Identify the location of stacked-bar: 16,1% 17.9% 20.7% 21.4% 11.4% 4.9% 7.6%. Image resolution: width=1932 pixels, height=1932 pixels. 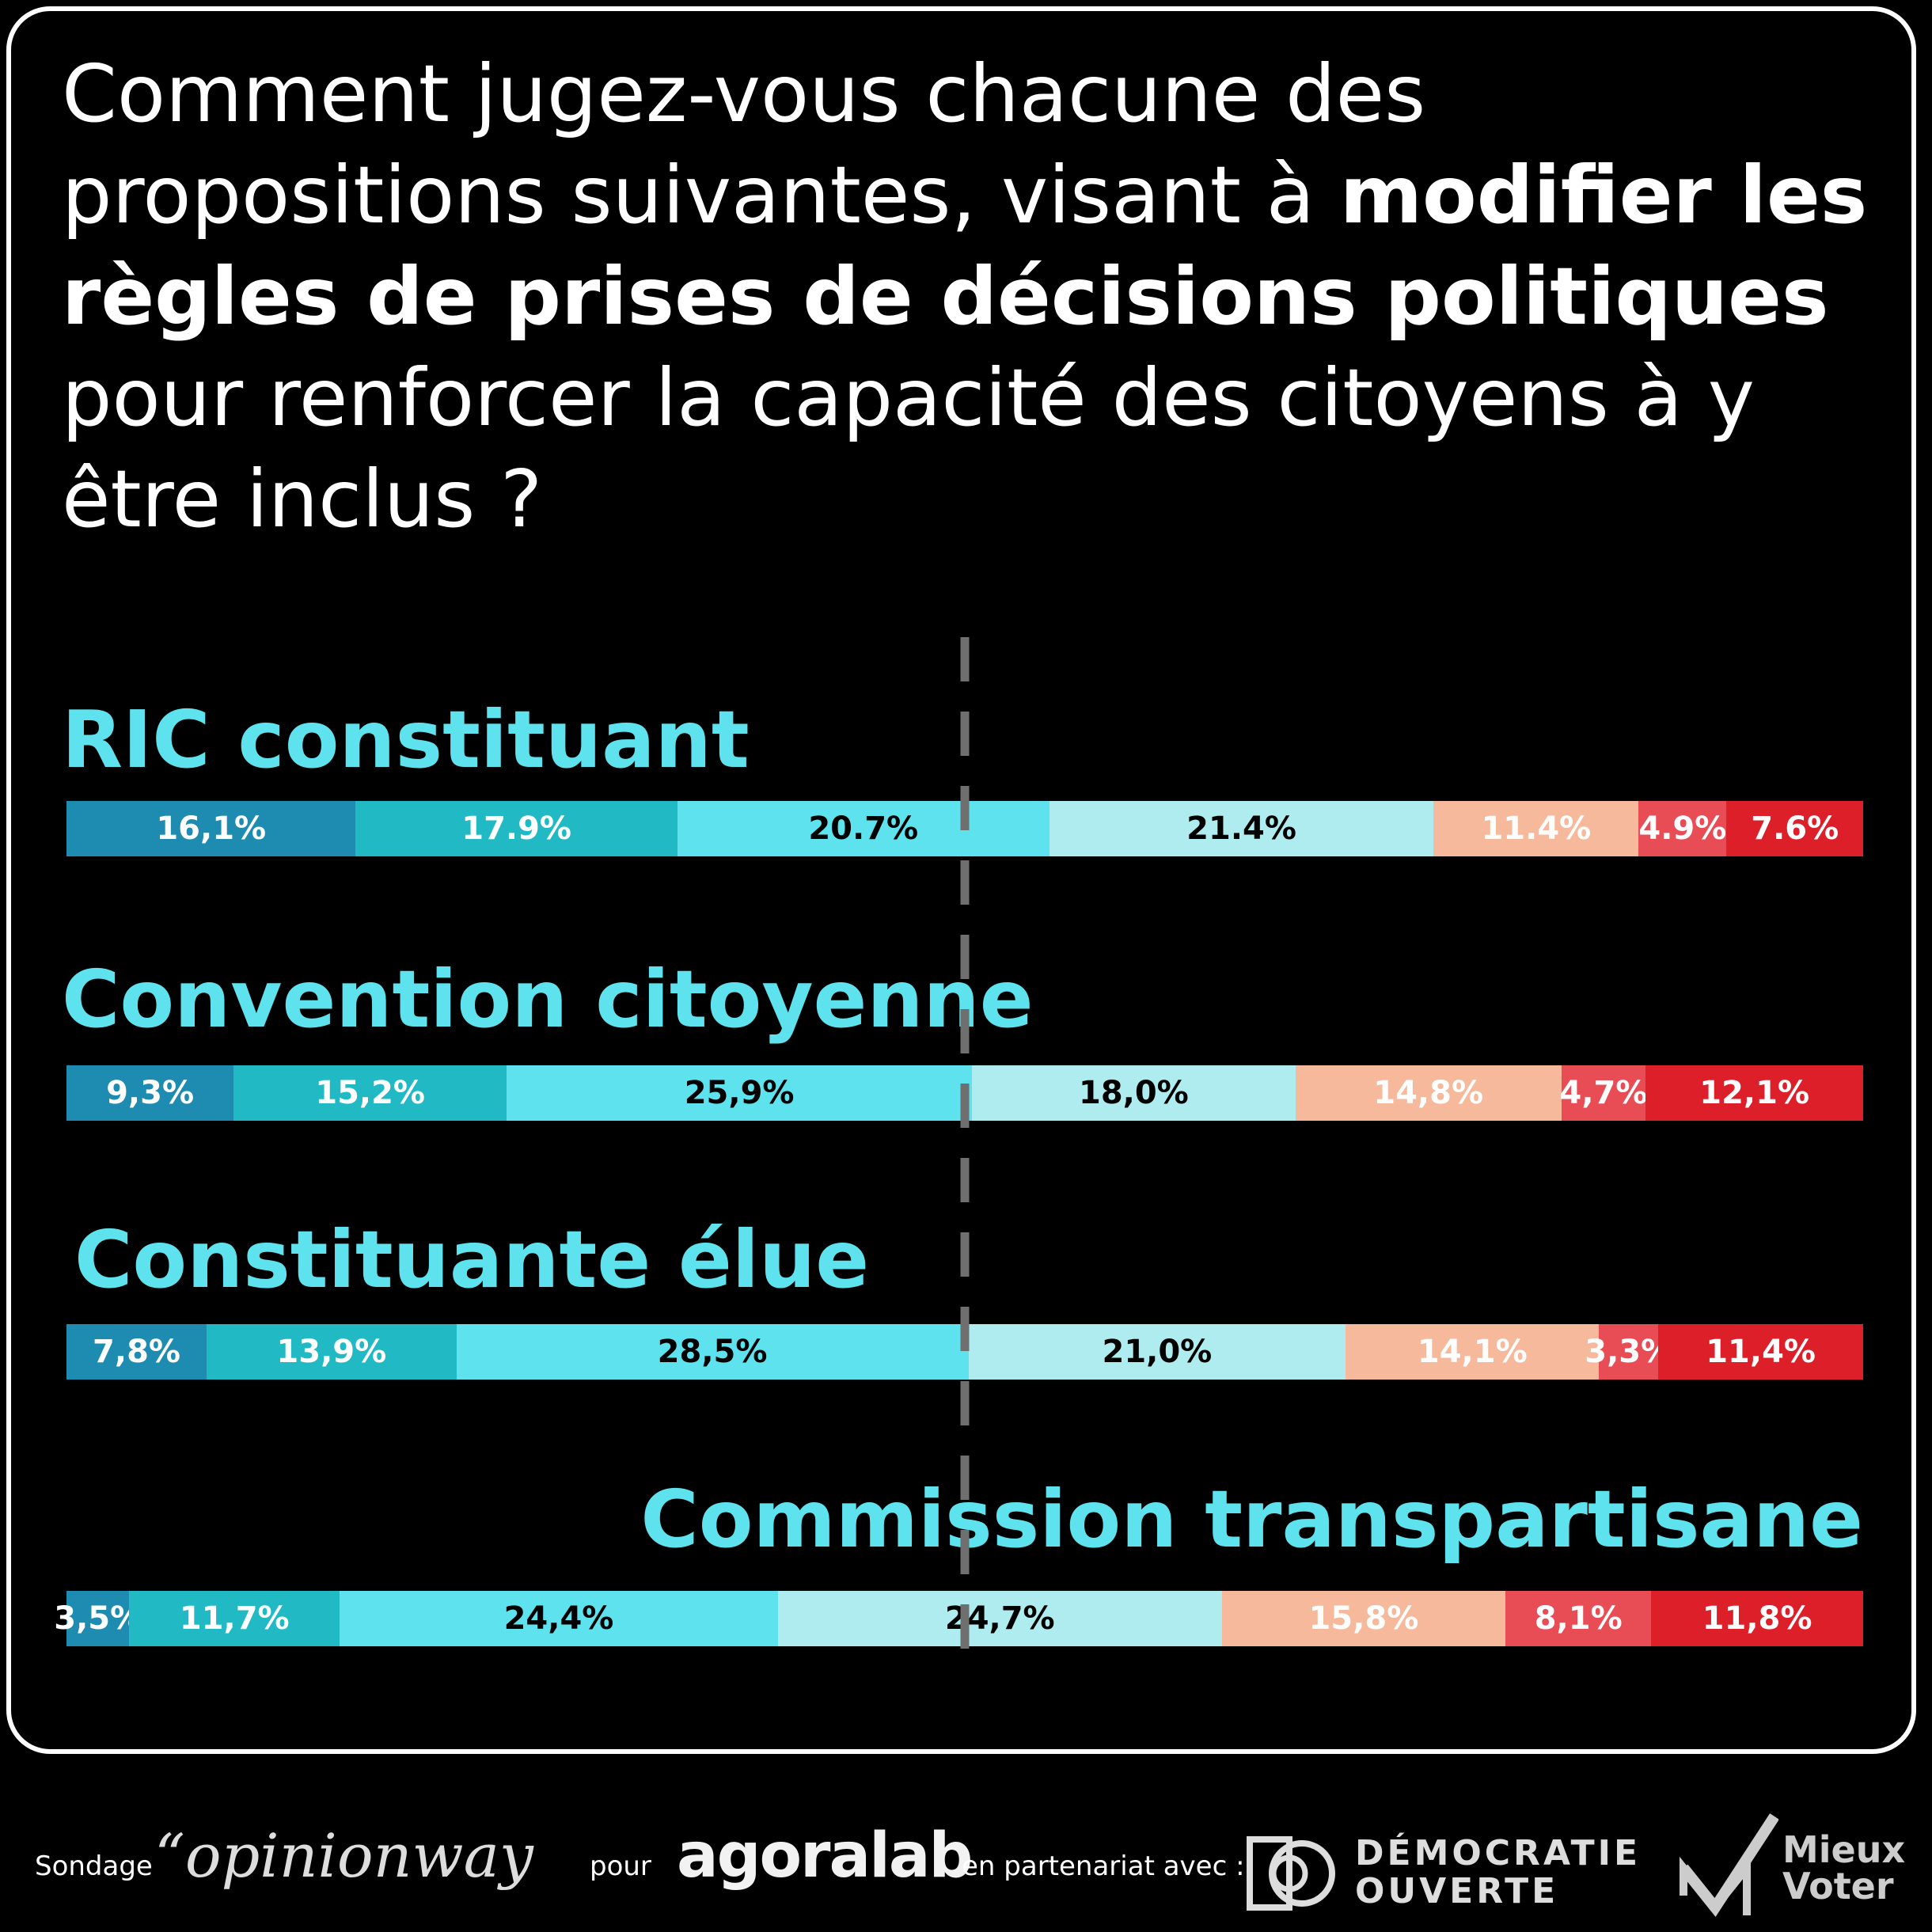
(964, 829).